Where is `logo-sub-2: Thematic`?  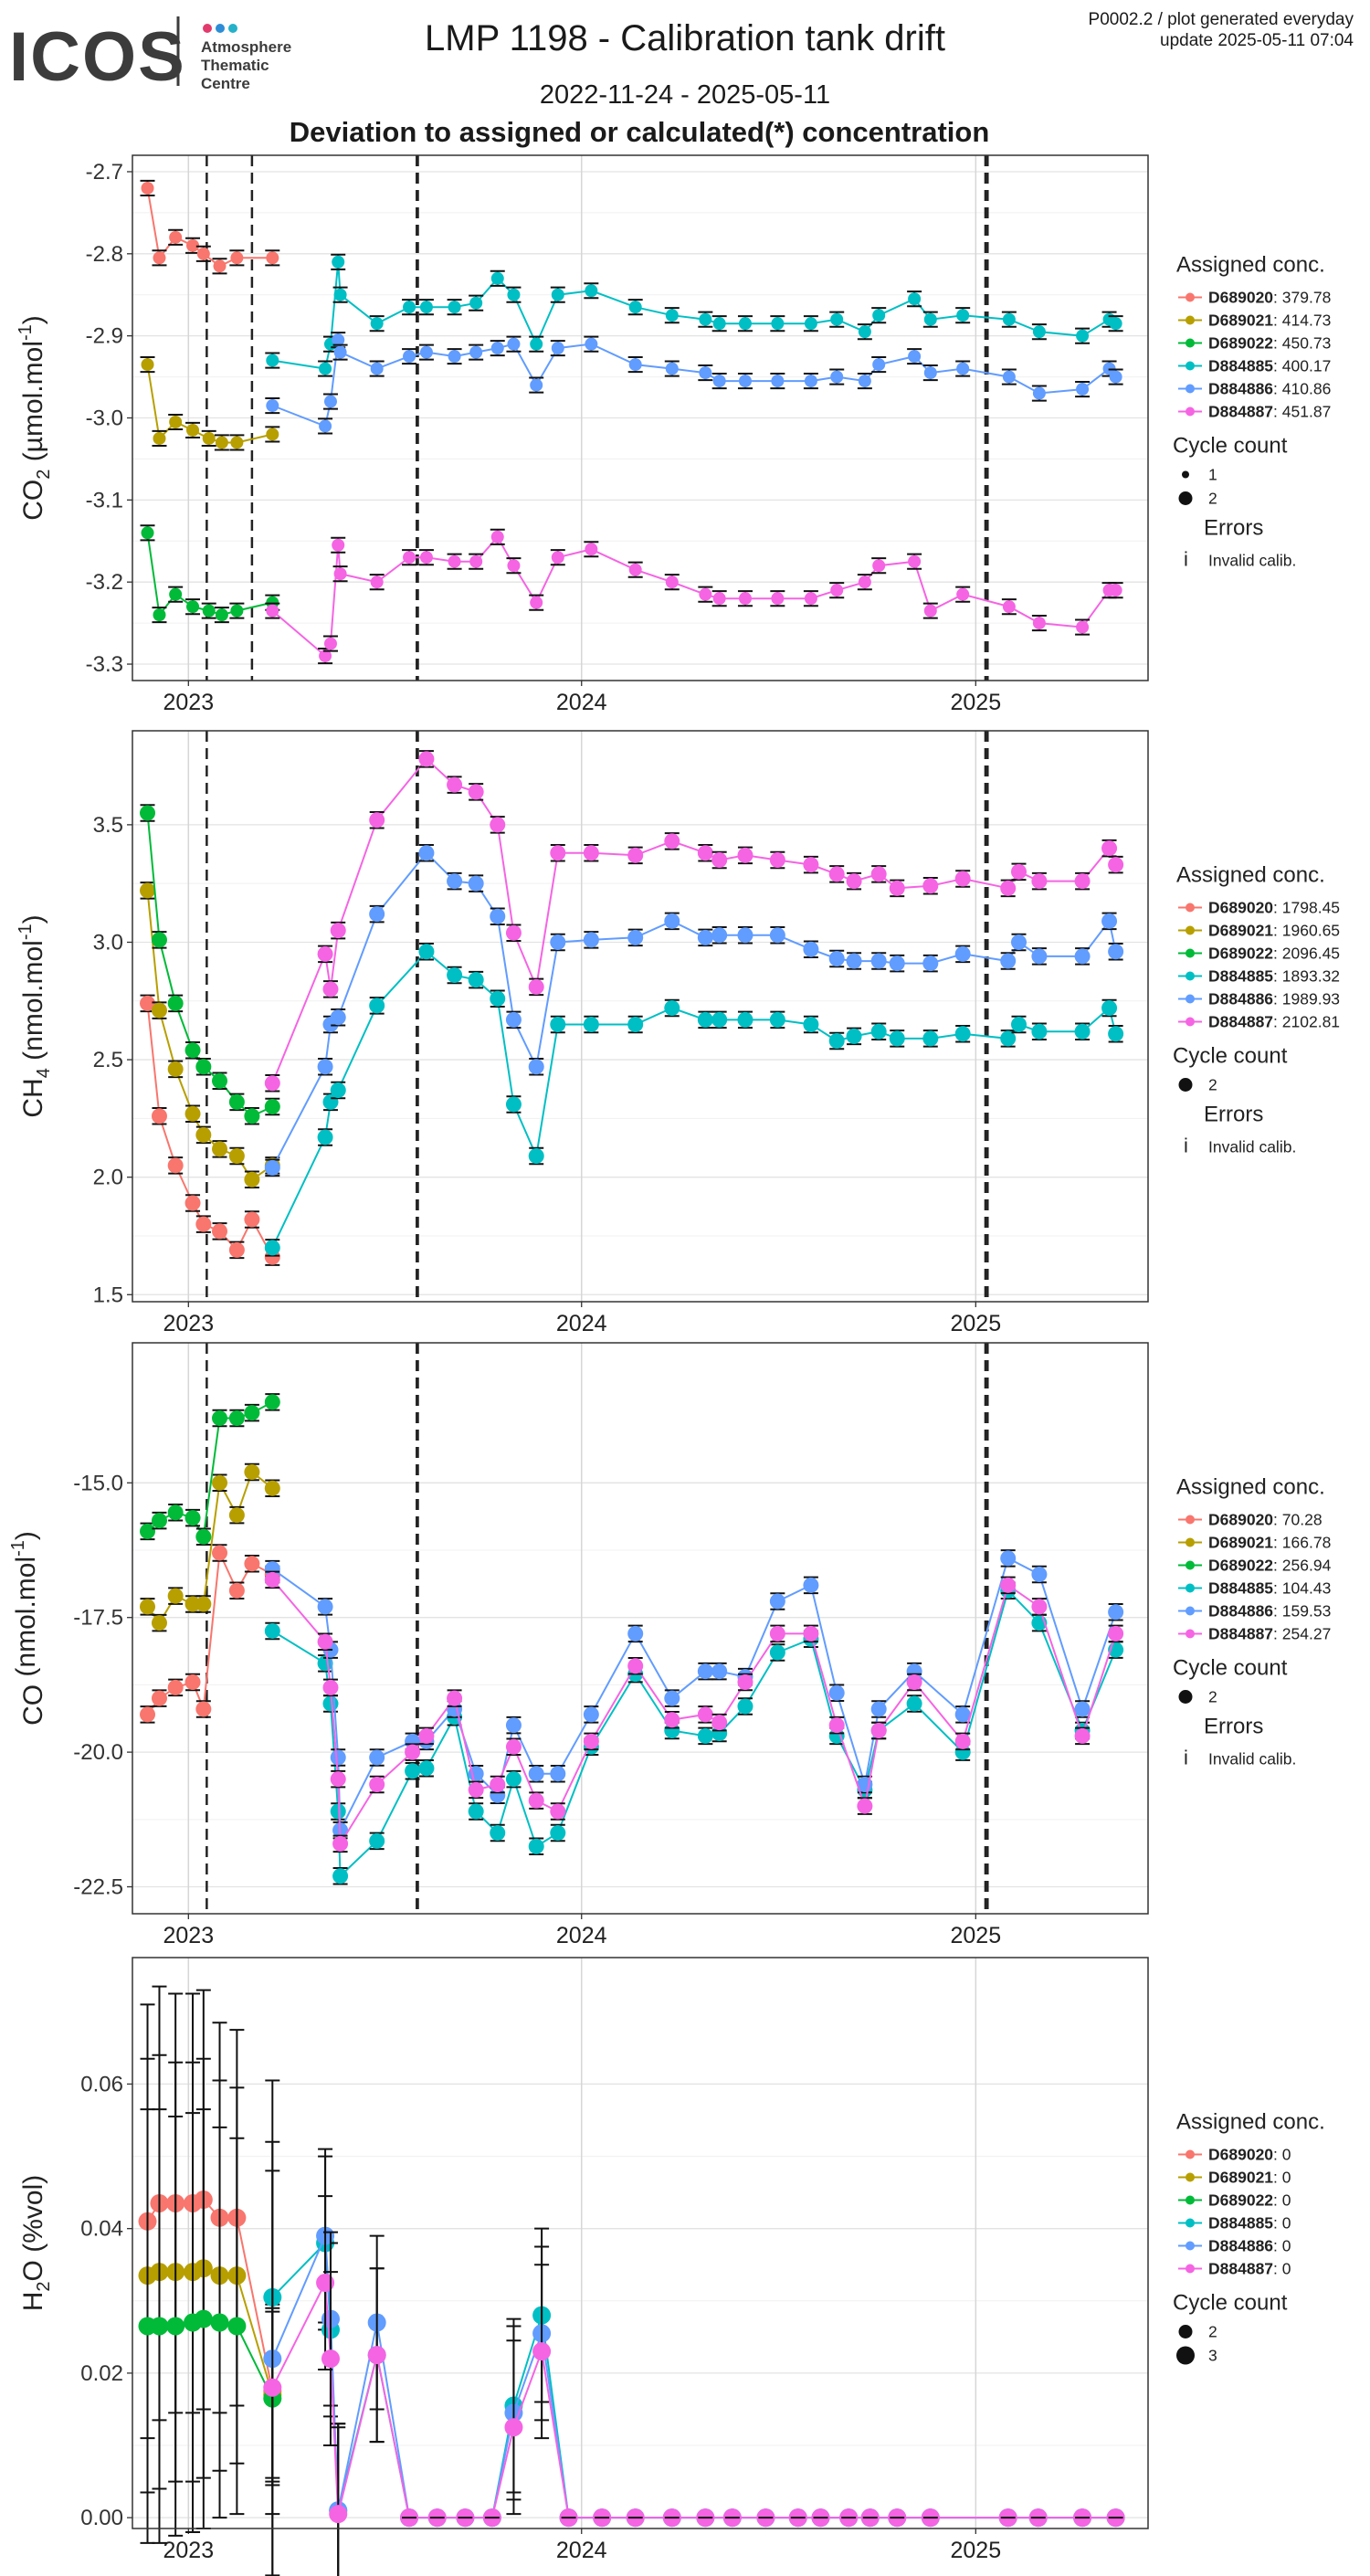 logo-sub-2: Thematic is located at coordinates (235, 65).